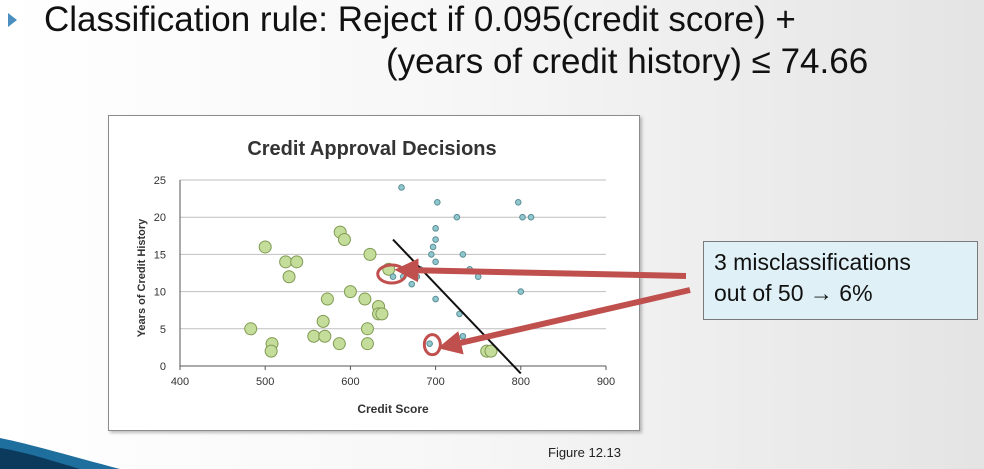  I want to click on x-tick-label: 500, so click(265, 382).